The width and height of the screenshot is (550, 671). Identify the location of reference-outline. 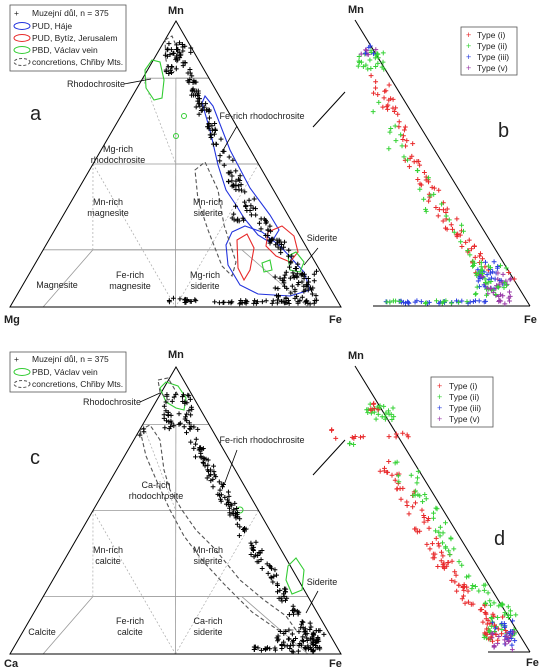
(268, 261).